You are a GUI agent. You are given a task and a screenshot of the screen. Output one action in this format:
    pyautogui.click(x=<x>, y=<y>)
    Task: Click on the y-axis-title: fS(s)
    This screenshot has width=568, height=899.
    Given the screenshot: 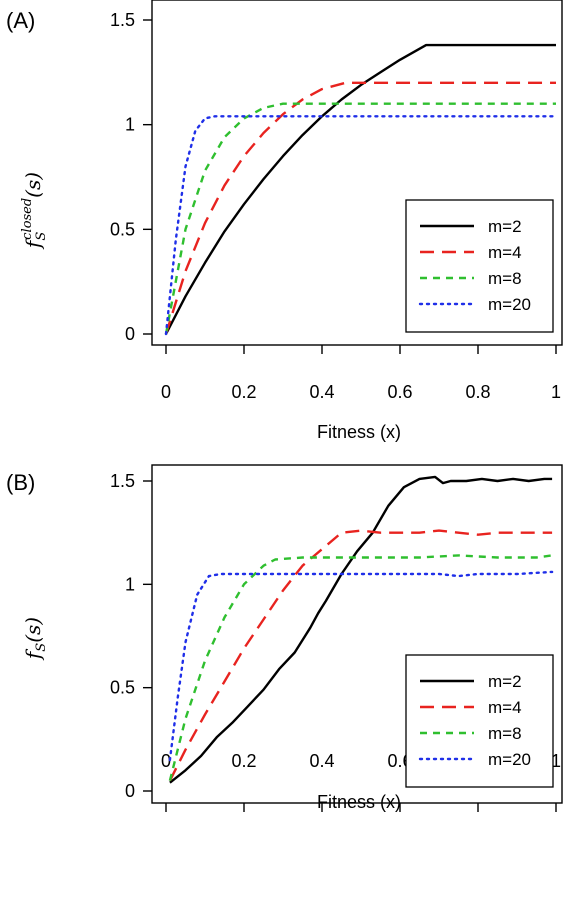 What is the action you would take?
    pyautogui.click(x=35, y=639)
    